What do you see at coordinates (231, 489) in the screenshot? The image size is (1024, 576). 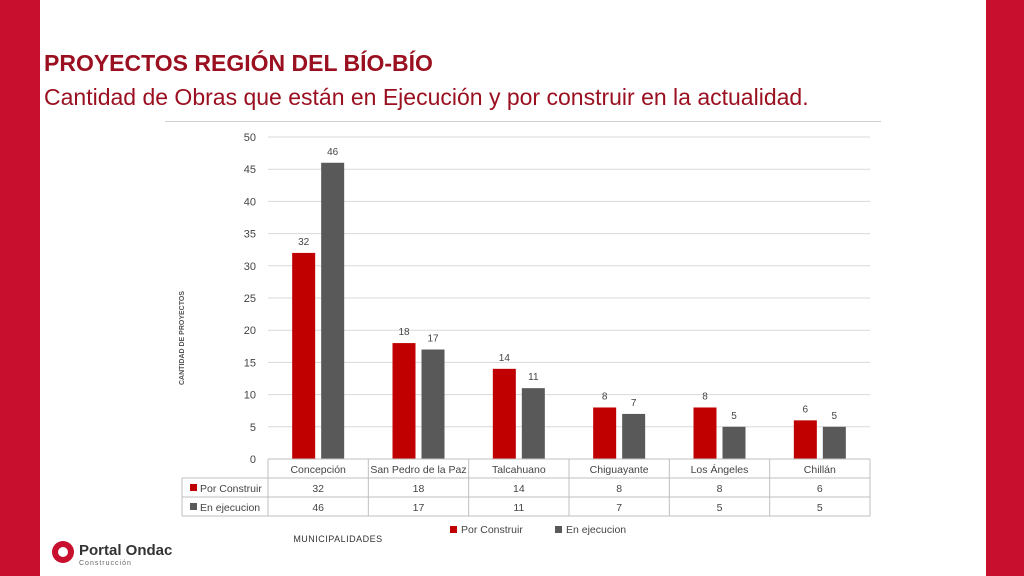 I see `table-series-label: Por Construir` at bounding box center [231, 489].